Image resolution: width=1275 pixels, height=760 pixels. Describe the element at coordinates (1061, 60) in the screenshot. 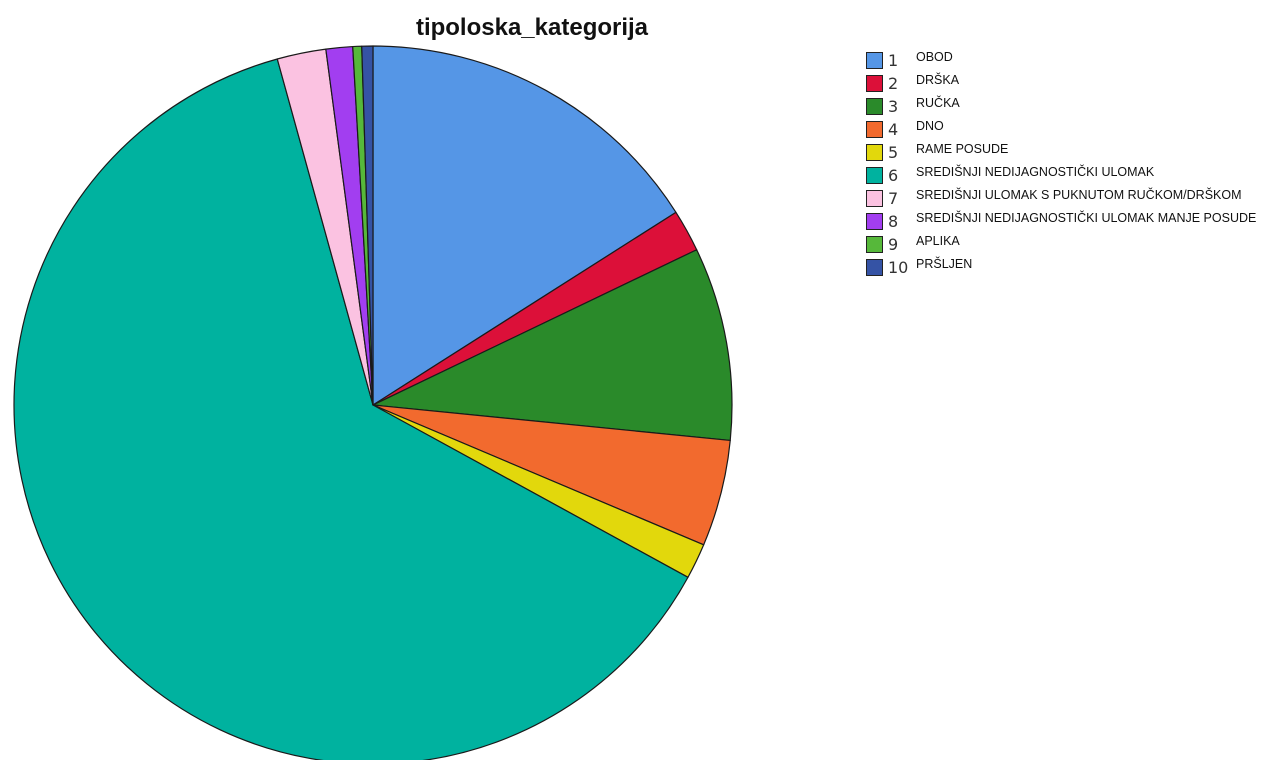

I see `legend-item-1: 1 OBOD` at that location.